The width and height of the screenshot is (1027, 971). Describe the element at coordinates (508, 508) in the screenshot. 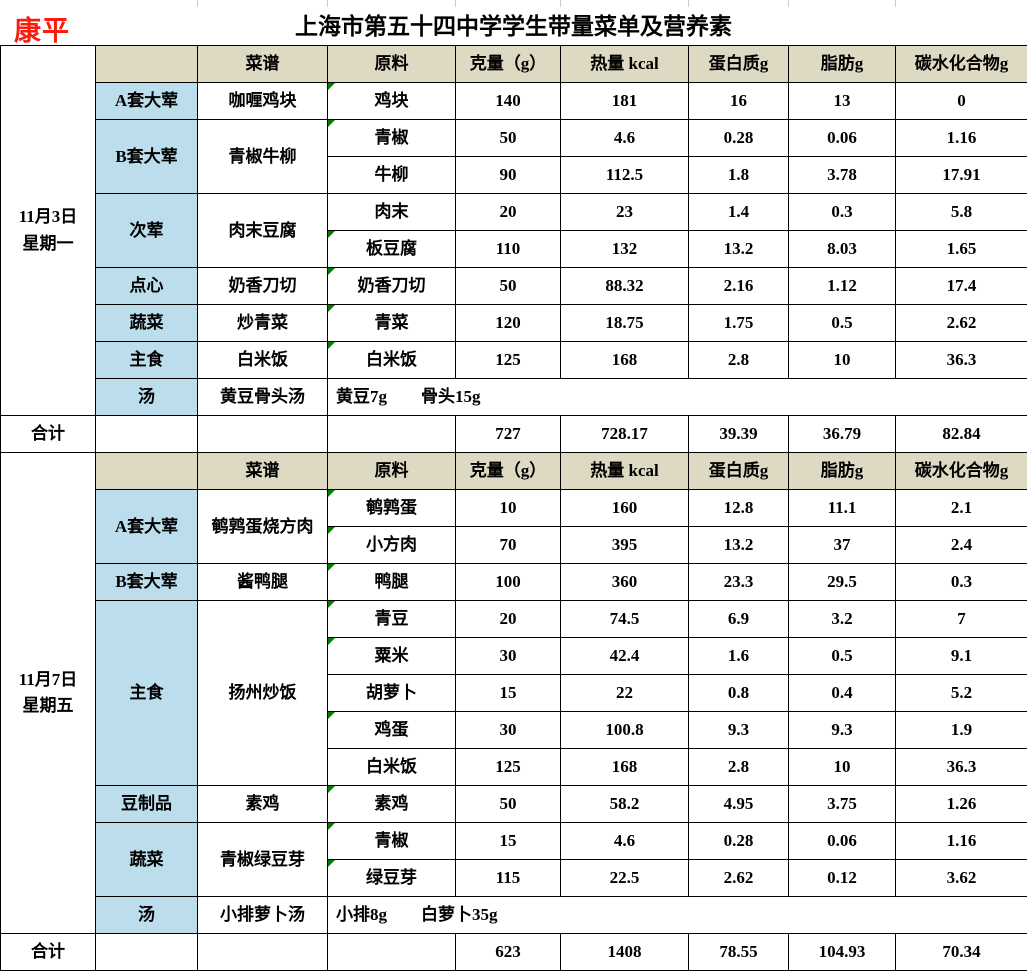

I see `grams-cell: 10` at that location.